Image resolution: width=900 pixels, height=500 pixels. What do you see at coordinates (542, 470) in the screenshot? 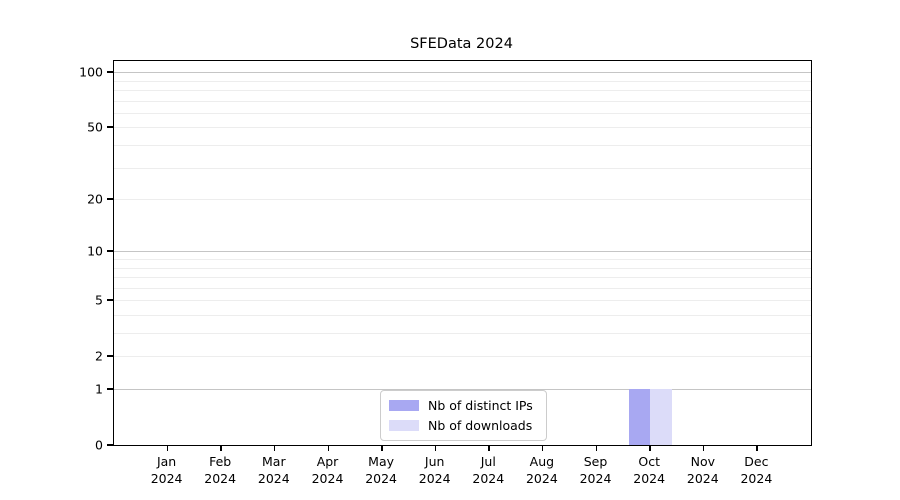
I see `x-tick-label: Aug 2024` at bounding box center [542, 470].